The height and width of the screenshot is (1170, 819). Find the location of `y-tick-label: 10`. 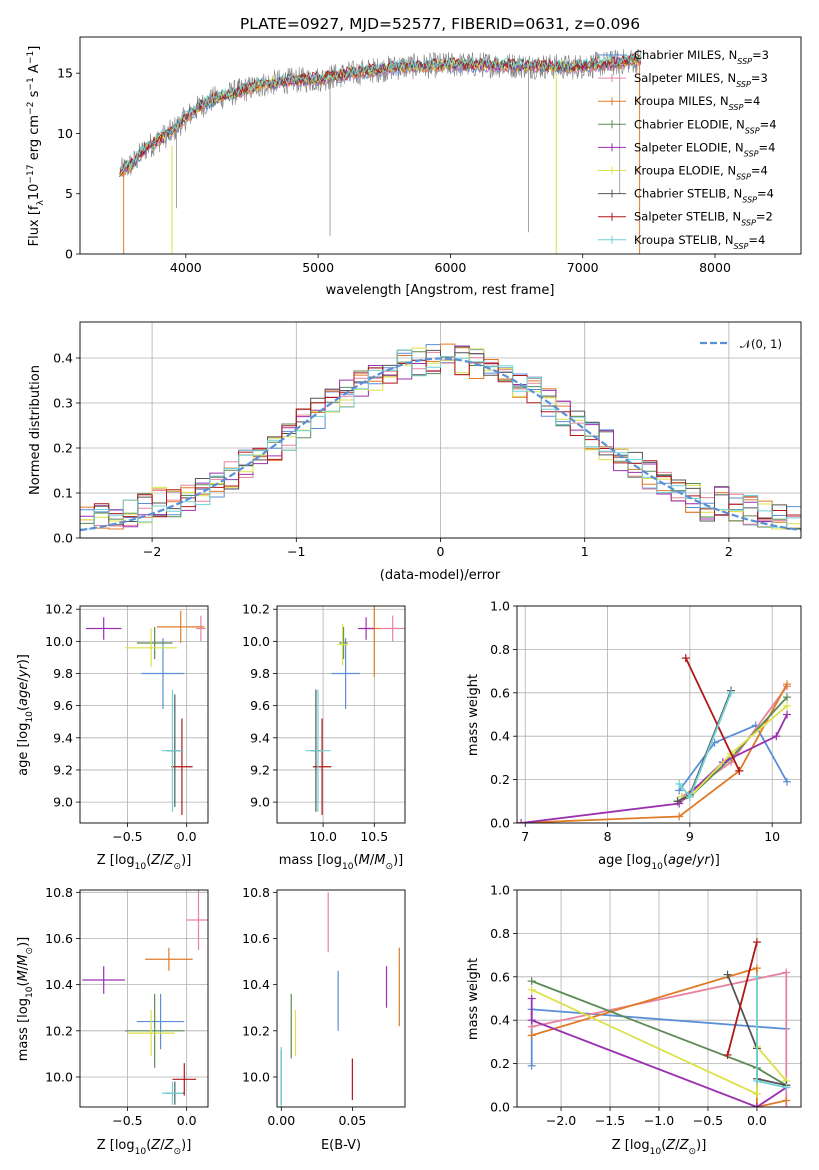

y-tick-label: 10 is located at coordinates (65, 133).